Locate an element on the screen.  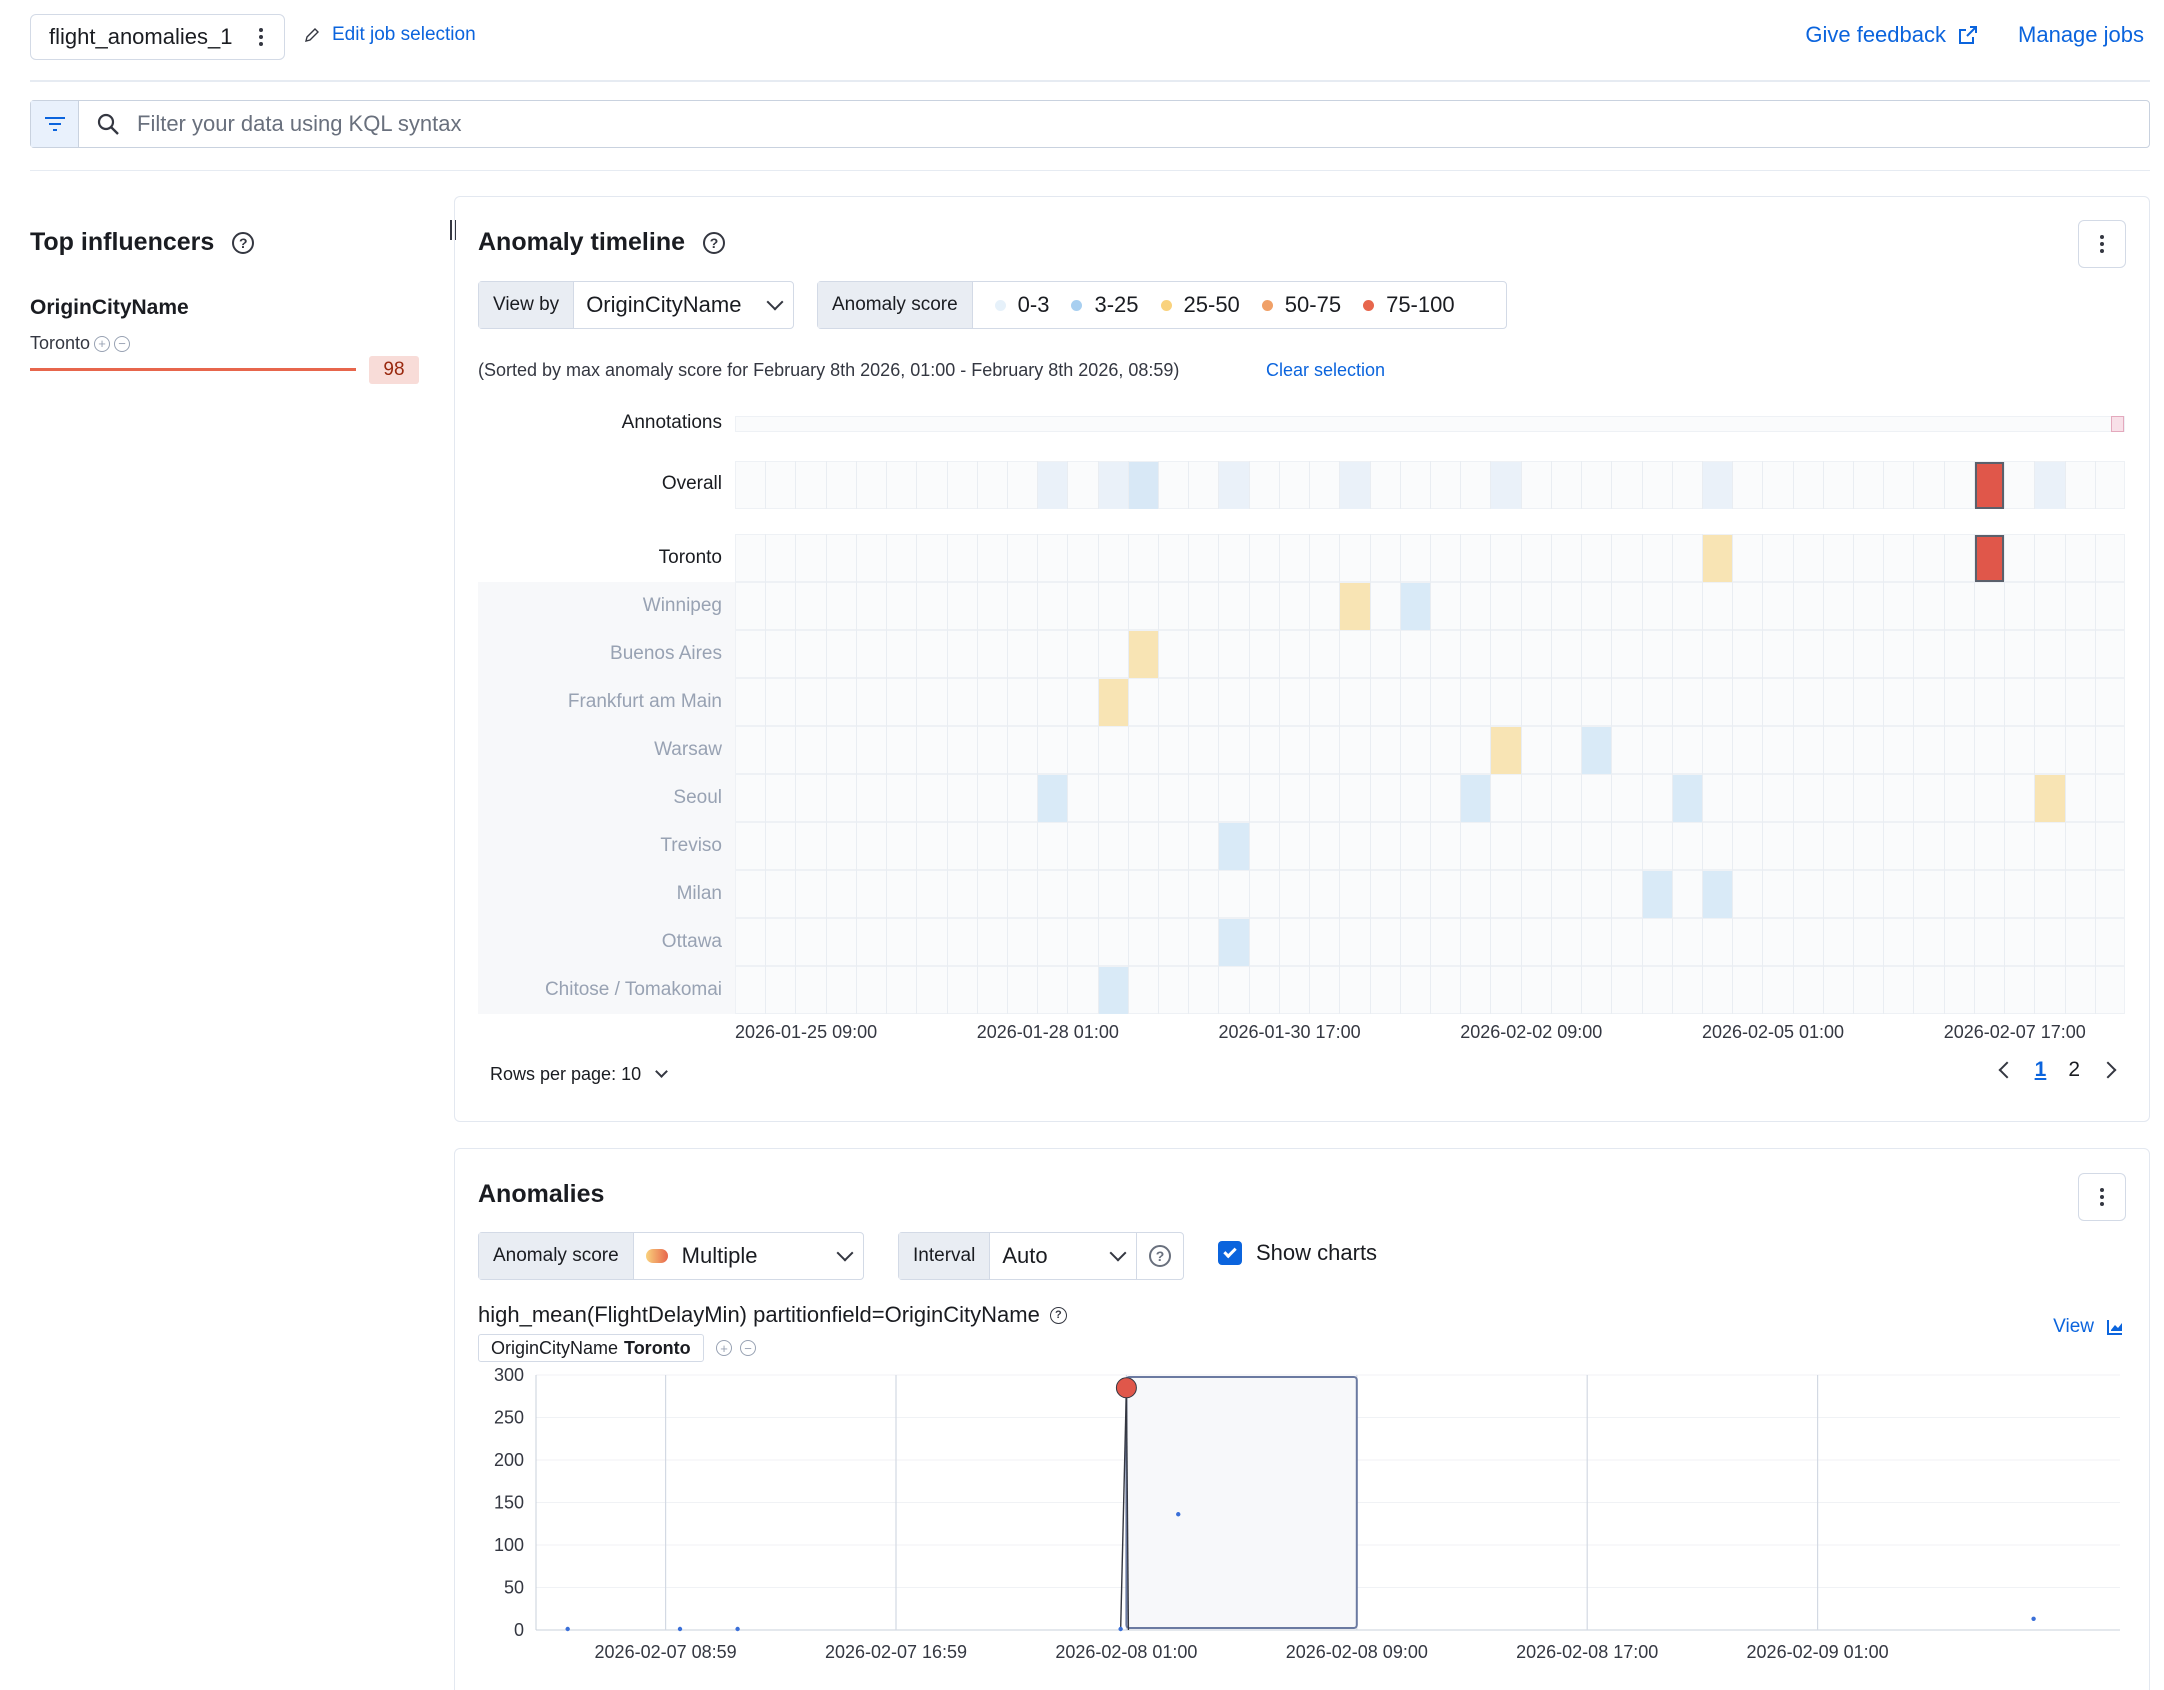
annotation-marker is located at coordinates (2117, 424).